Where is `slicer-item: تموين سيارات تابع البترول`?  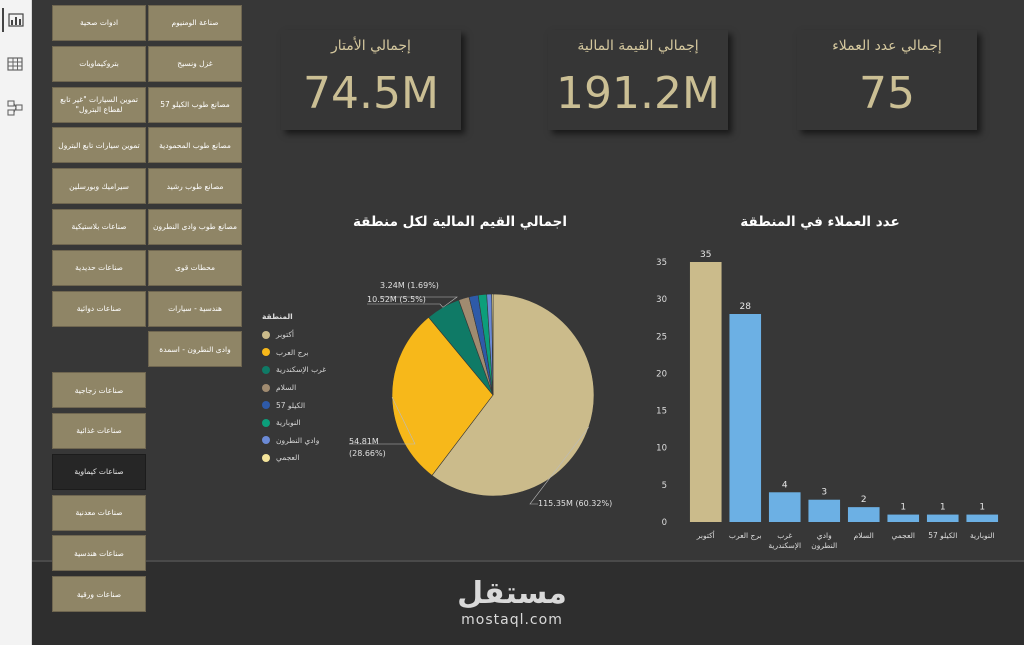 slicer-item: تموين سيارات تابع البترول is located at coordinates (99, 145).